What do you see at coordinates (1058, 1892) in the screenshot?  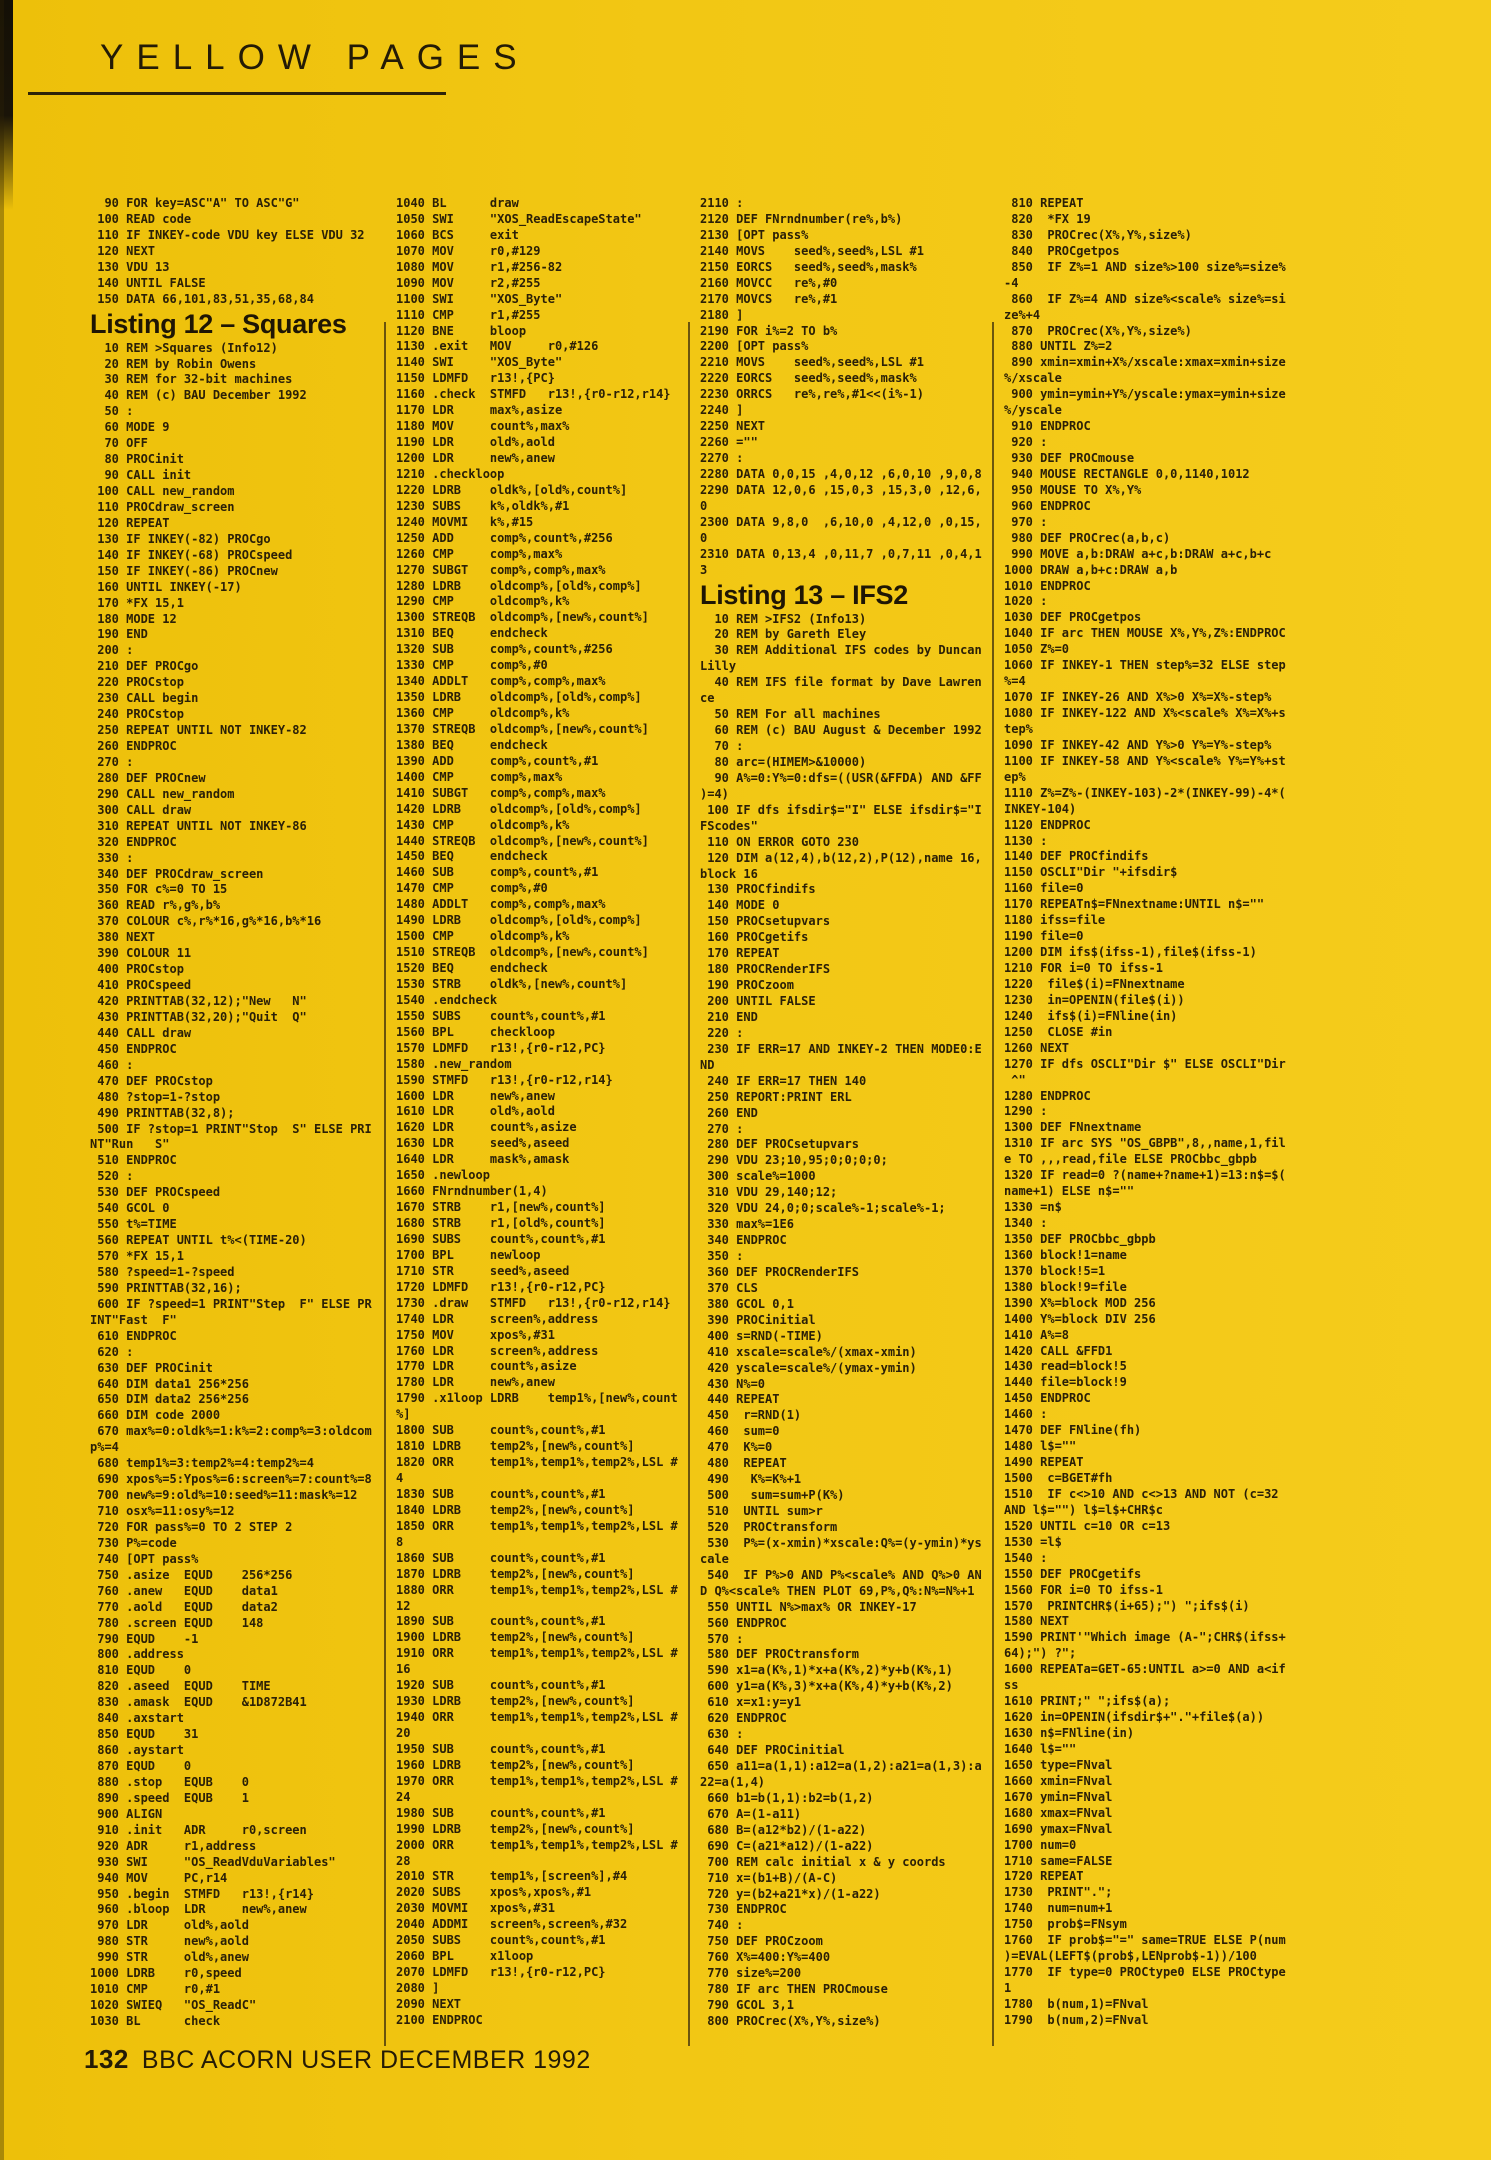 I see `code-line: 1730 PRINT".";` at bounding box center [1058, 1892].